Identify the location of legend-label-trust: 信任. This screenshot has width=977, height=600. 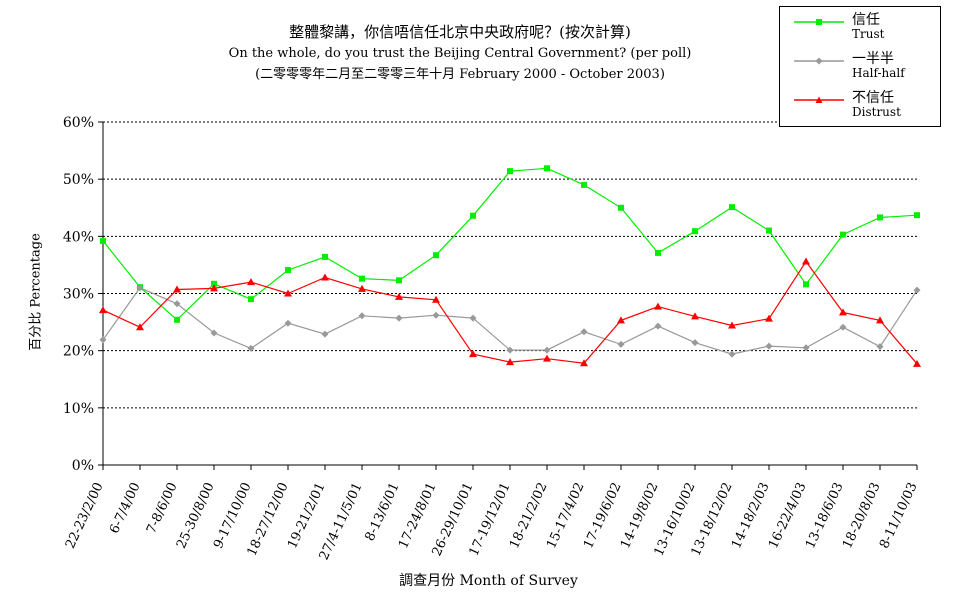
(866, 20).